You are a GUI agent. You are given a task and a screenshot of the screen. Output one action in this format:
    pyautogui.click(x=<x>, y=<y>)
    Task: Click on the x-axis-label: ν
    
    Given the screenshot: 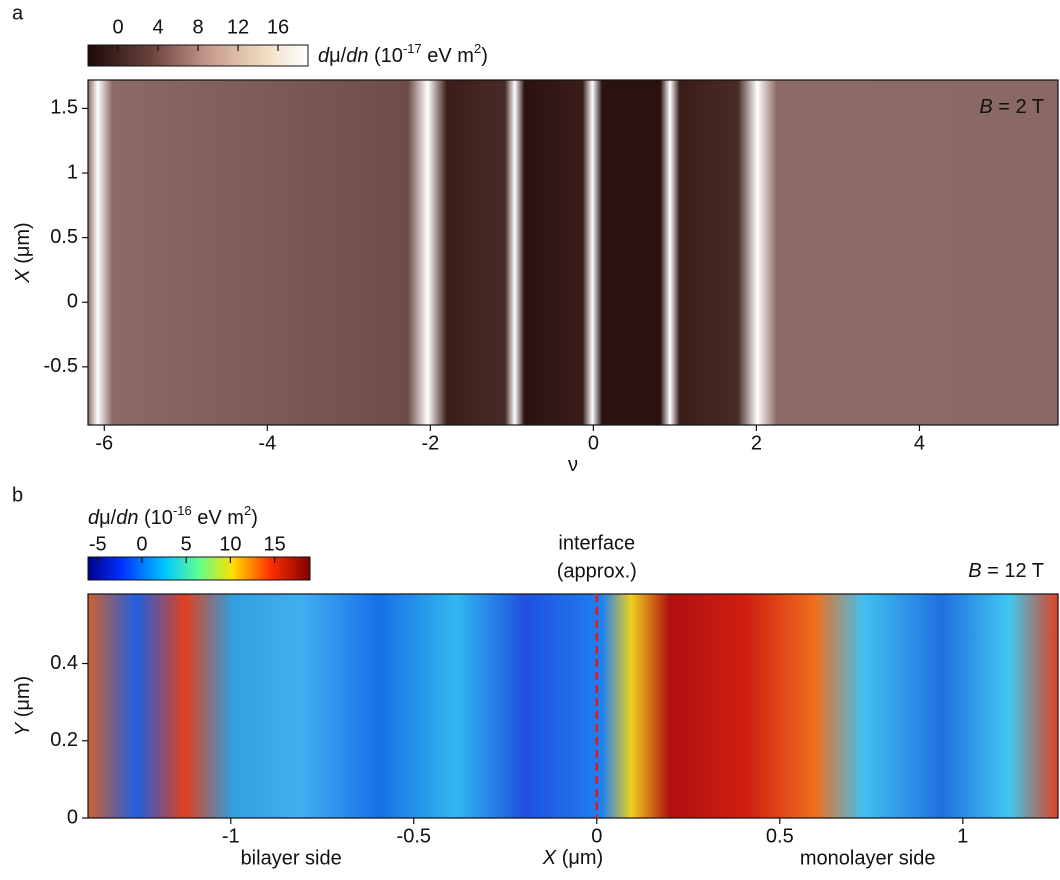 What is the action you would take?
    pyautogui.click(x=573, y=465)
    